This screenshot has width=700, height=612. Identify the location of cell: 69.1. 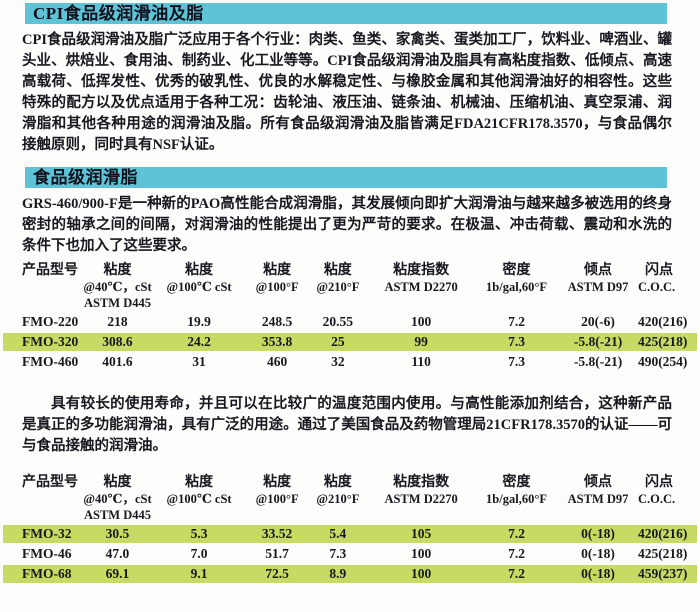
(117, 574).